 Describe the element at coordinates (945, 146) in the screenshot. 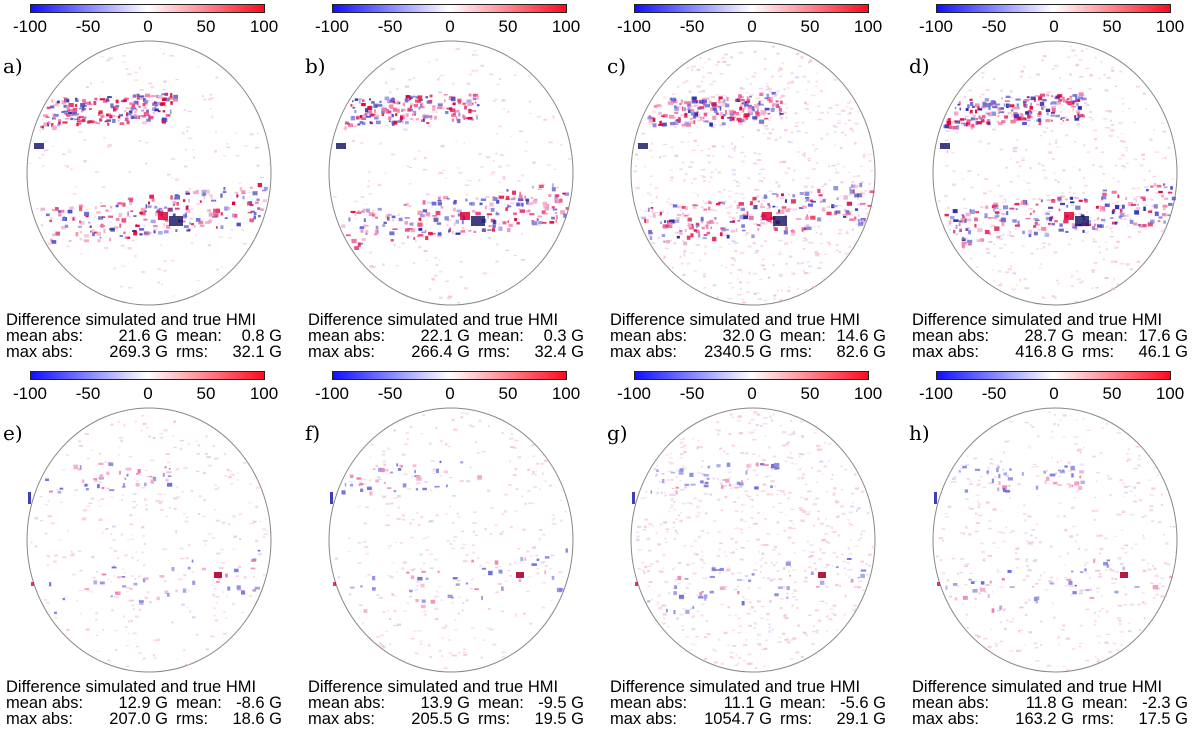

I see `spot-core` at that location.